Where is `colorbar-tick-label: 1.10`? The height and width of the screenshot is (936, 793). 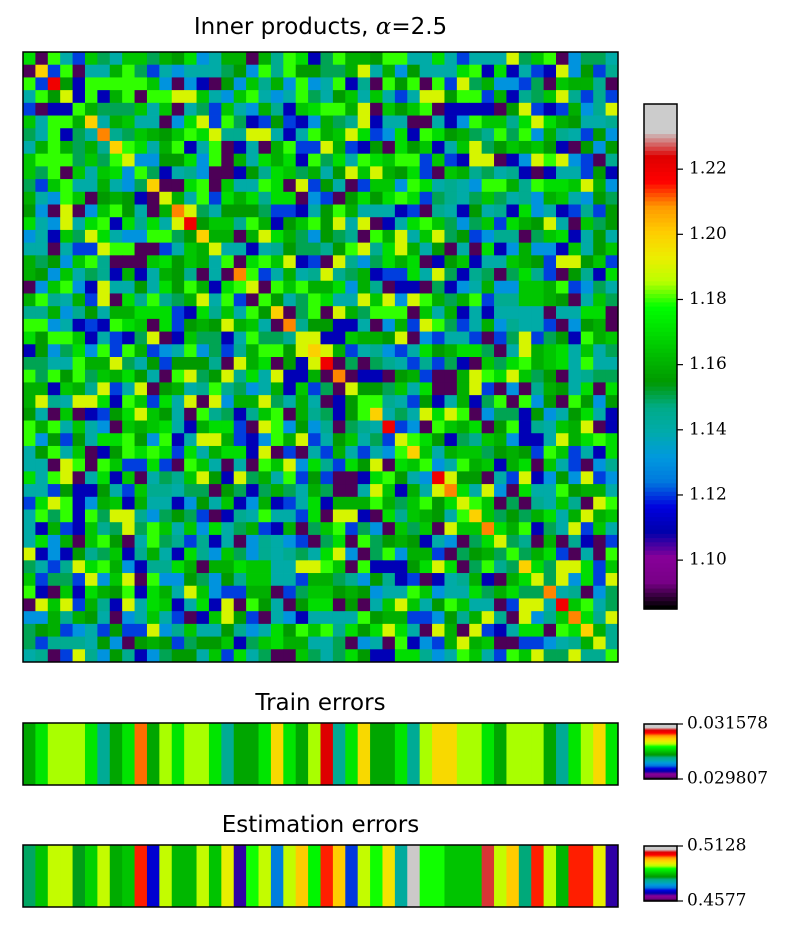 colorbar-tick-label: 1.10 is located at coordinates (708, 560).